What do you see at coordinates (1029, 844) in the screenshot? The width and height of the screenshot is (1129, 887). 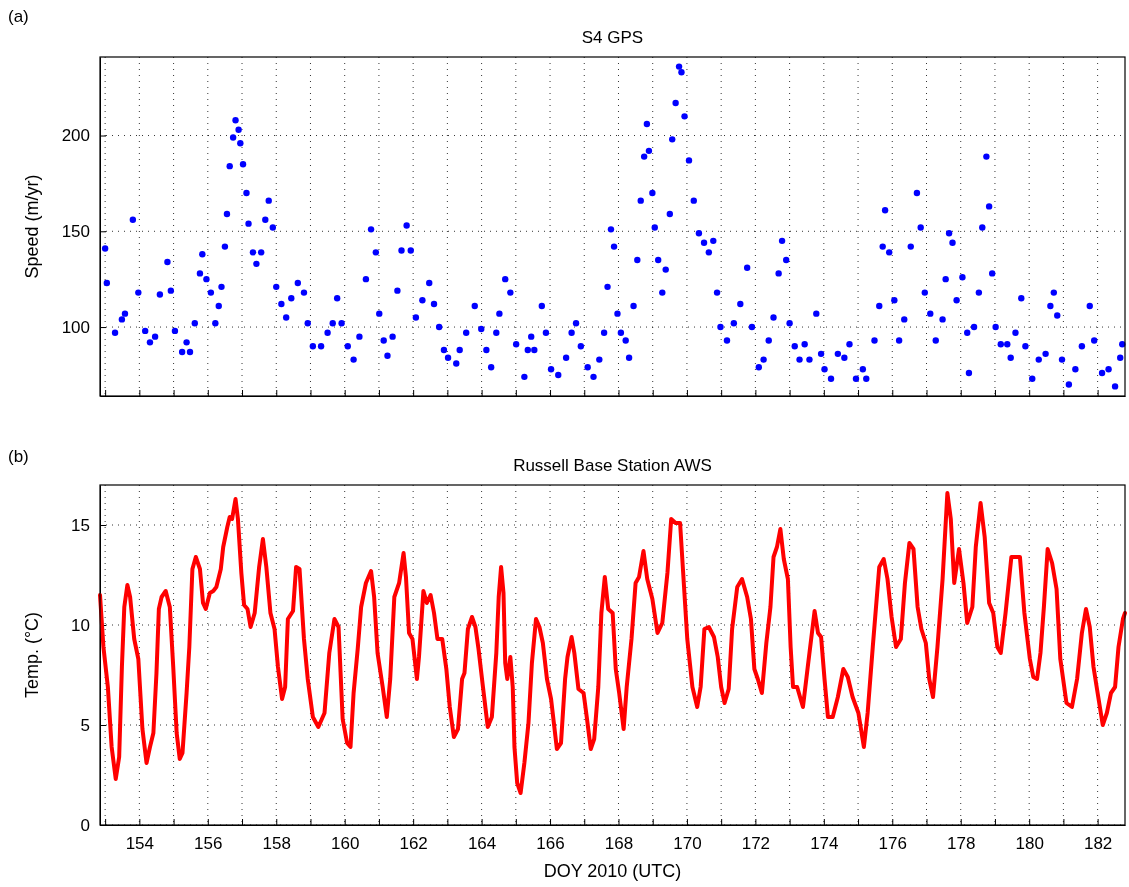 I see `x-tick-label: 180` at bounding box center [1029, 844].